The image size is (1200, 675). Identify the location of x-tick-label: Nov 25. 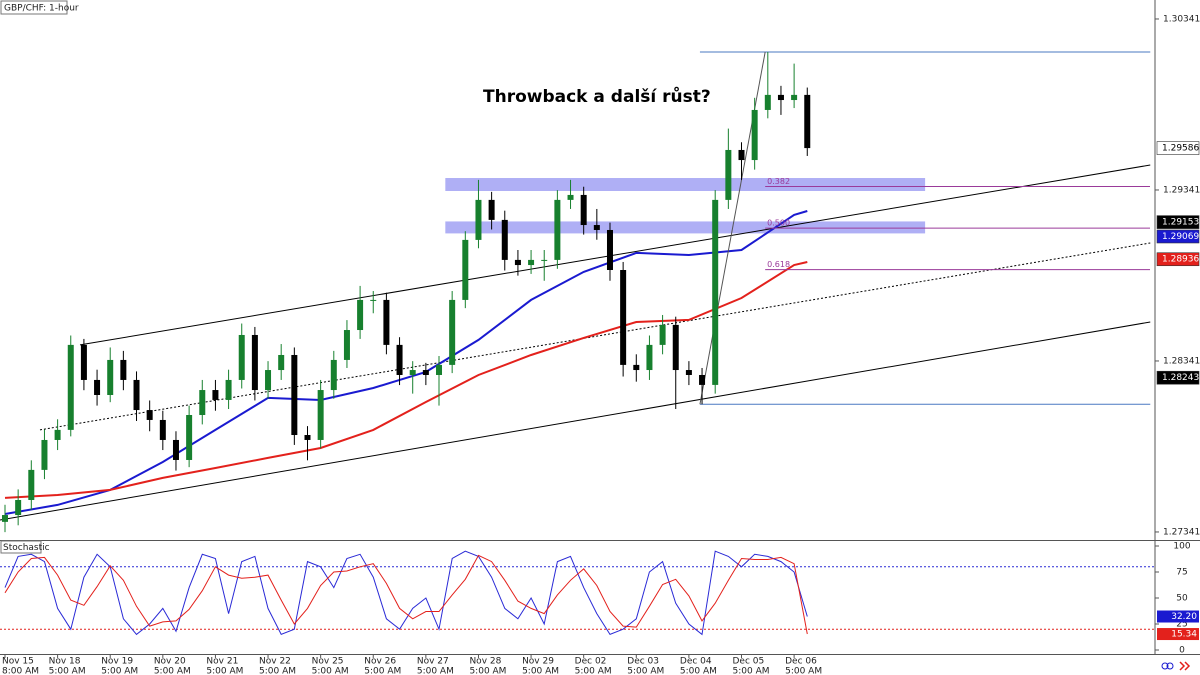
(328, 662).